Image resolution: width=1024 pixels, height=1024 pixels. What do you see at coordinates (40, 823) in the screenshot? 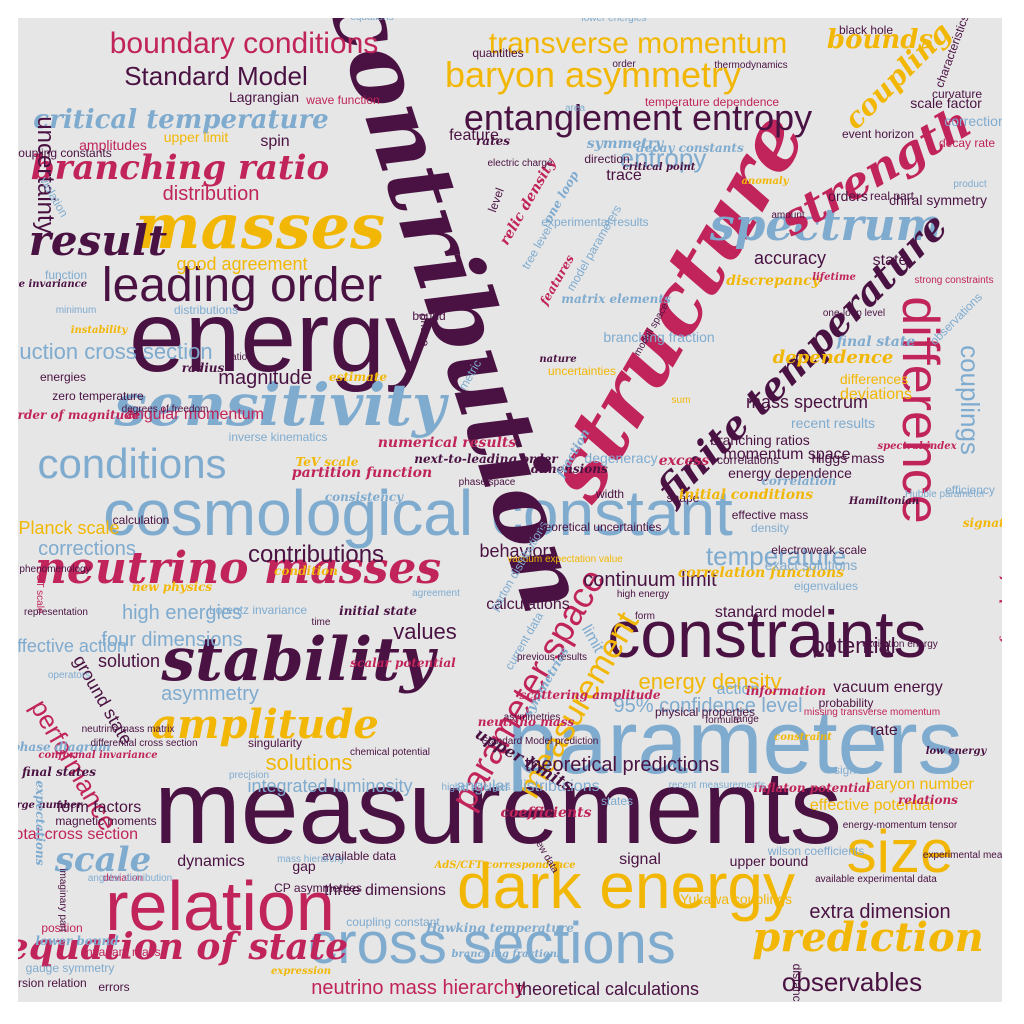
I see `cloud-word: expectations` at bounding box center [40, 823].